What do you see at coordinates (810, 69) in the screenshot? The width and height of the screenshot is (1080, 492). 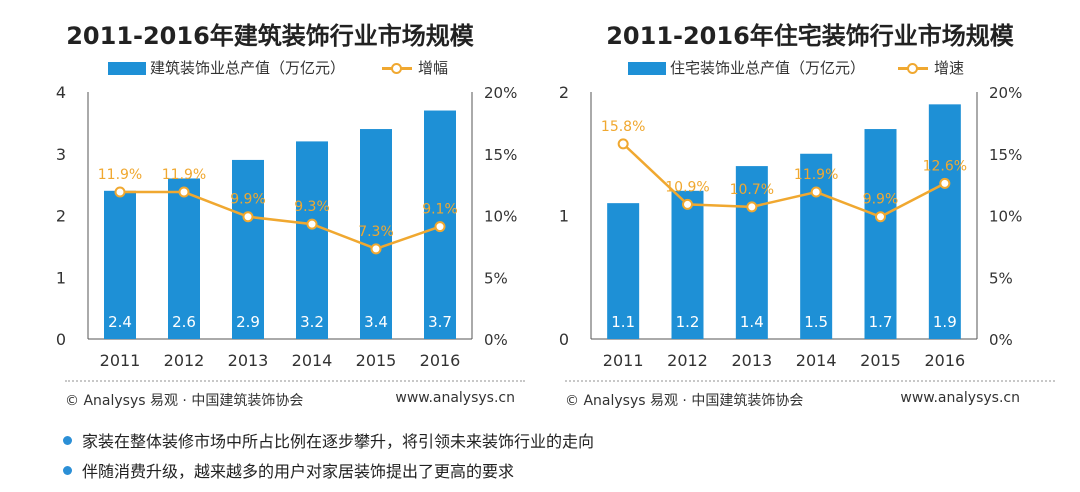 I see `chart-legend: 住宅装饰业总产值（万亿元） 增速` at bounding box center [810, 69].